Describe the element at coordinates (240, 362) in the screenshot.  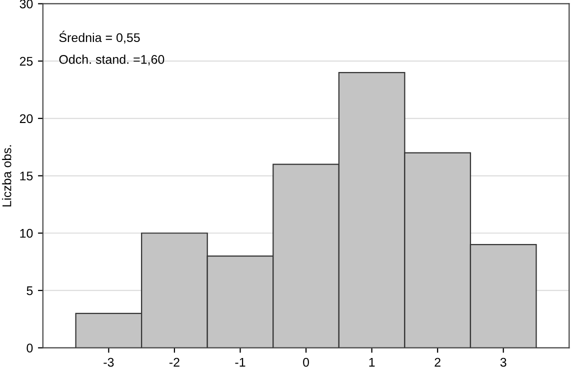
I see `x-tick-label: -1` at that location.